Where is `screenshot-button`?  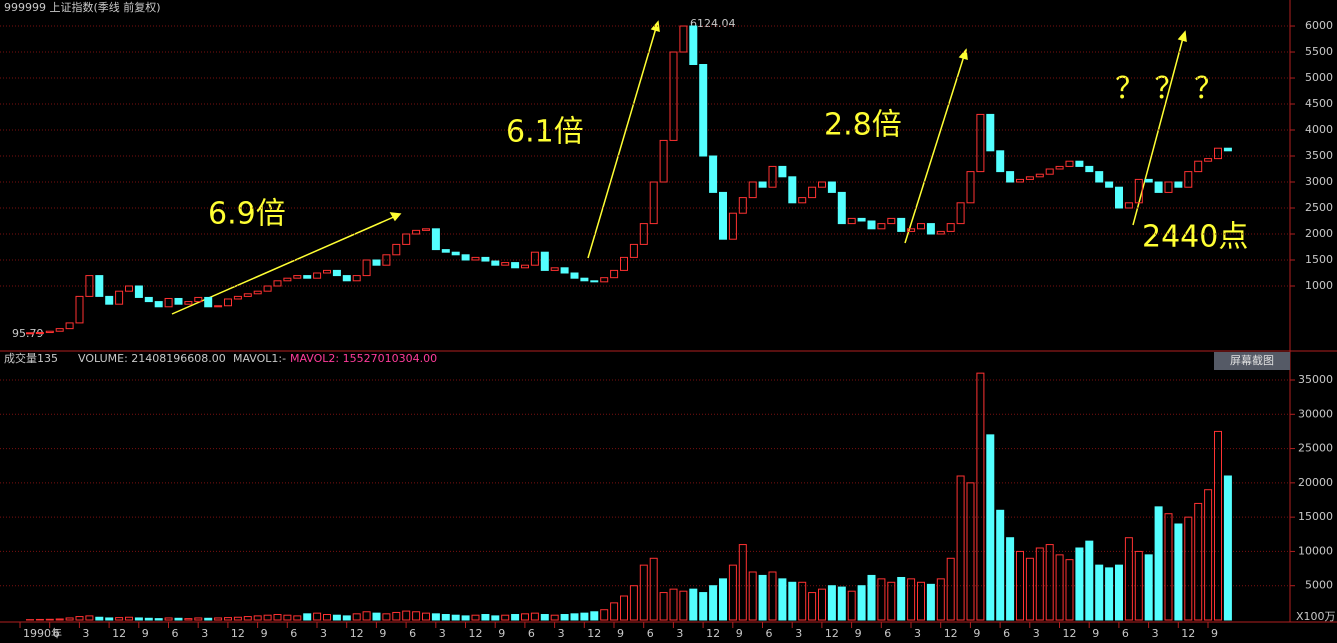 screenshot-button is located at coordinates (1252, 361).